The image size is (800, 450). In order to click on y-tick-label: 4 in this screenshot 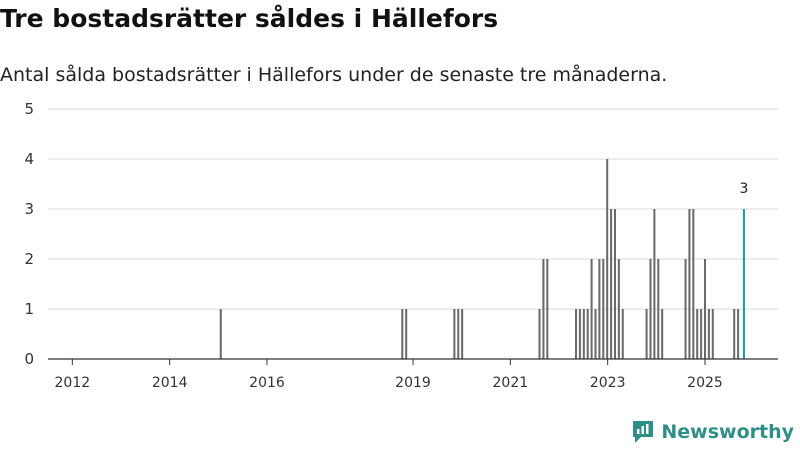, I will do `click(29, 159)`.